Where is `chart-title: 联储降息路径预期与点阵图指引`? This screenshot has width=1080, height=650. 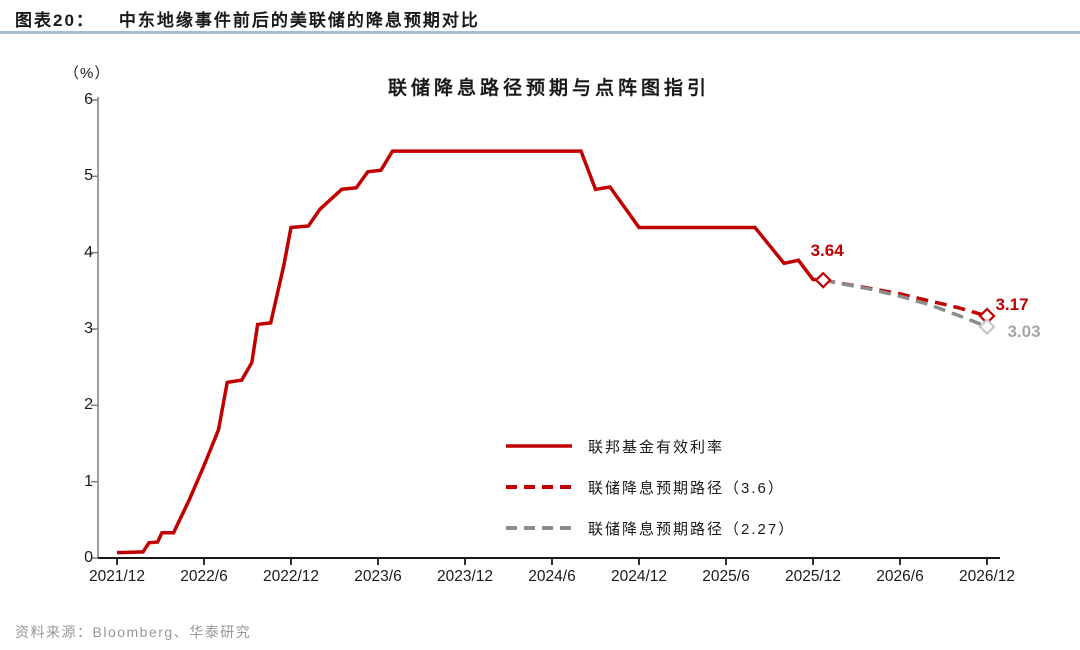
chart-title: 联储降息路径预期与点阵图指引 is located at coordinates (548, 88).